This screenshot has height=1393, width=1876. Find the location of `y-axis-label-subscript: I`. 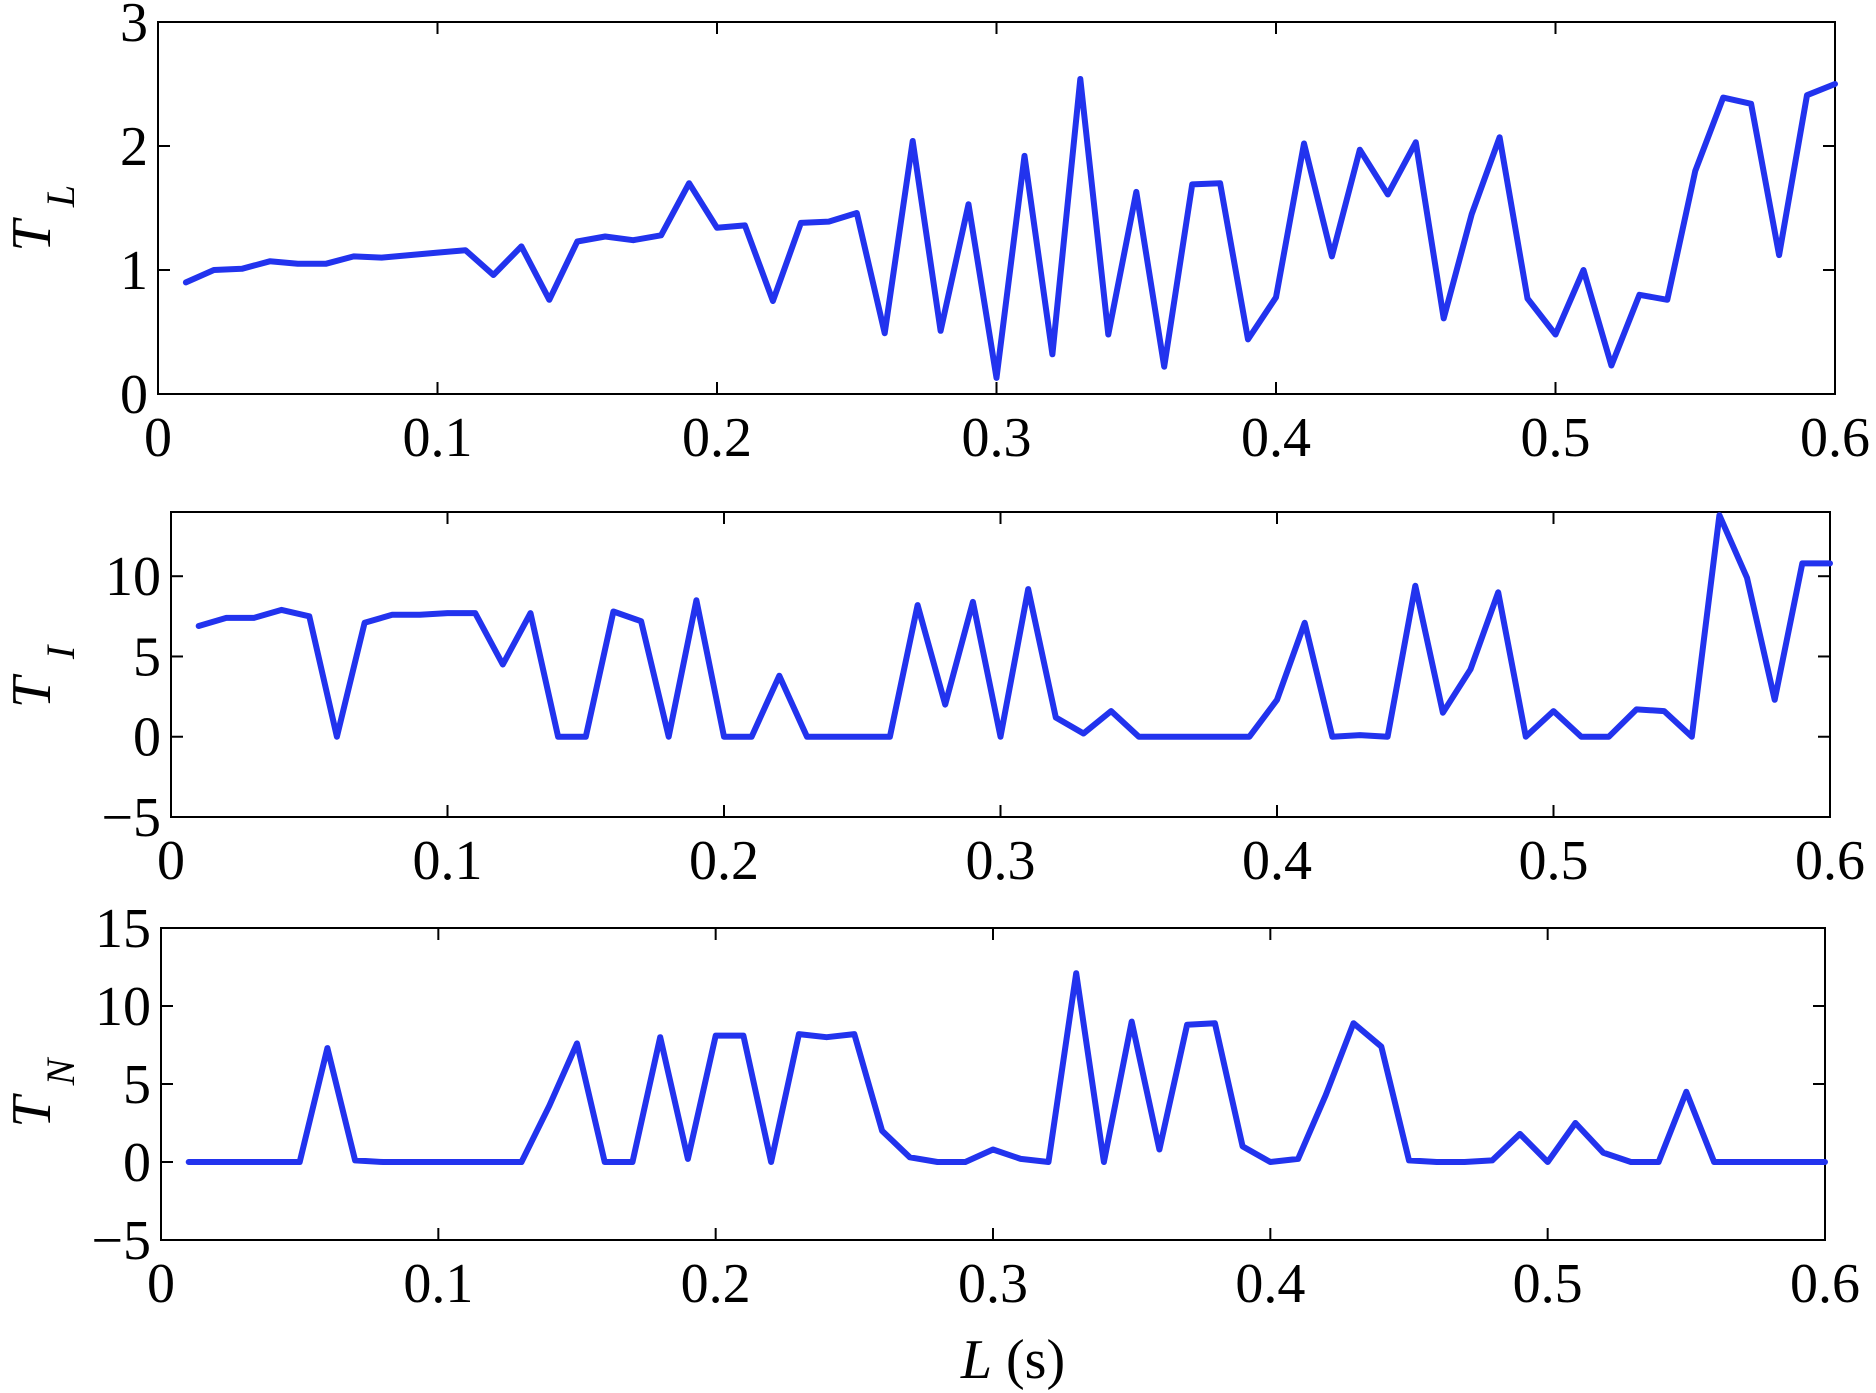

y-axis-label-subscript: I is located at coordinates (60, 652).